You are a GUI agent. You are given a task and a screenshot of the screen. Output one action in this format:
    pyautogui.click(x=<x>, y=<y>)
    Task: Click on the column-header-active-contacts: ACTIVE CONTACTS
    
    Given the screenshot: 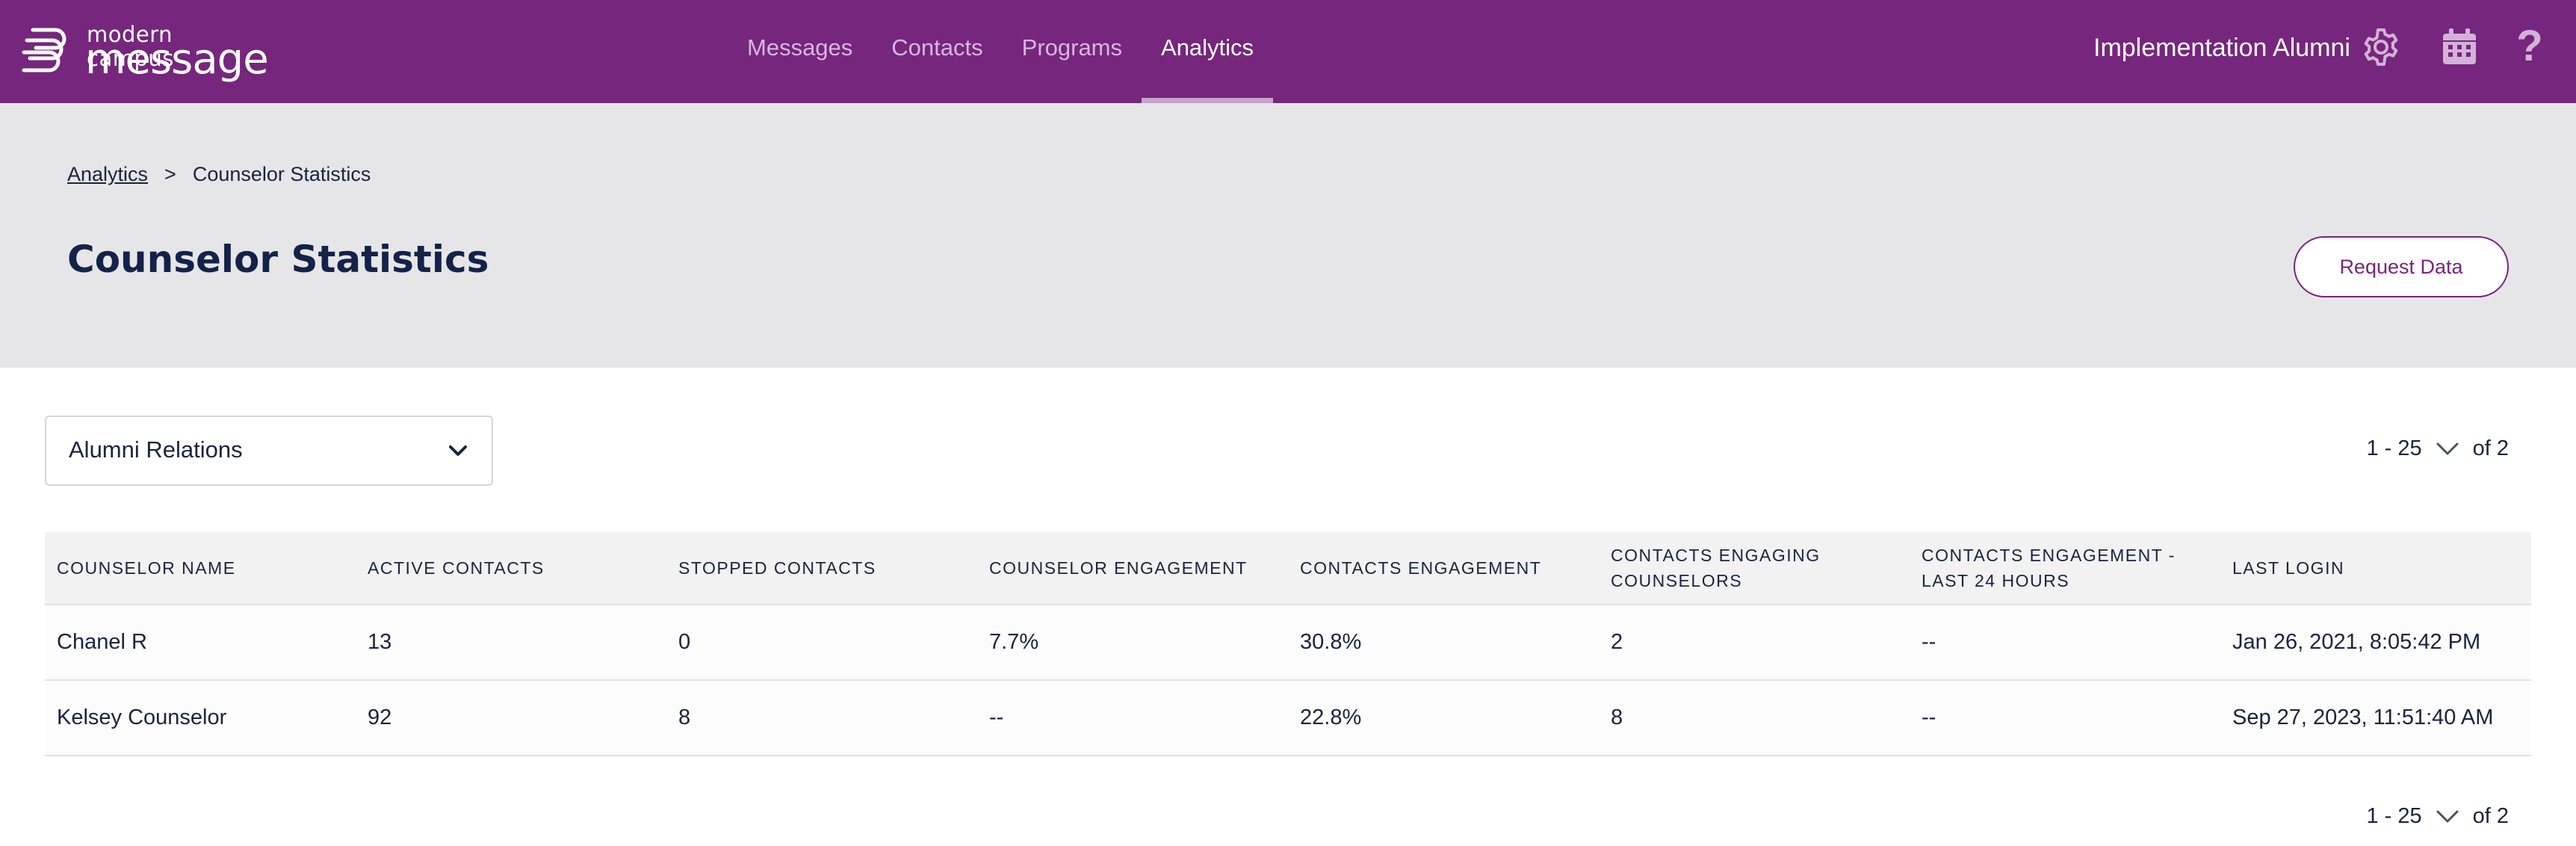 What is the action you would take?
    pyautogui.click(x=456, y=568)
    